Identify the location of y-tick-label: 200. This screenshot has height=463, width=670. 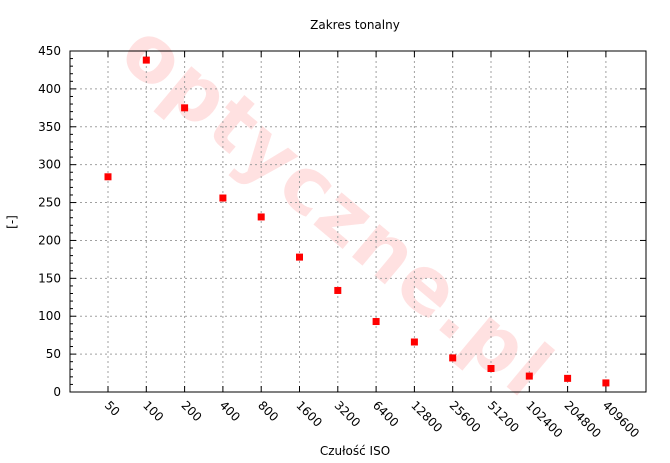
(49, 240).